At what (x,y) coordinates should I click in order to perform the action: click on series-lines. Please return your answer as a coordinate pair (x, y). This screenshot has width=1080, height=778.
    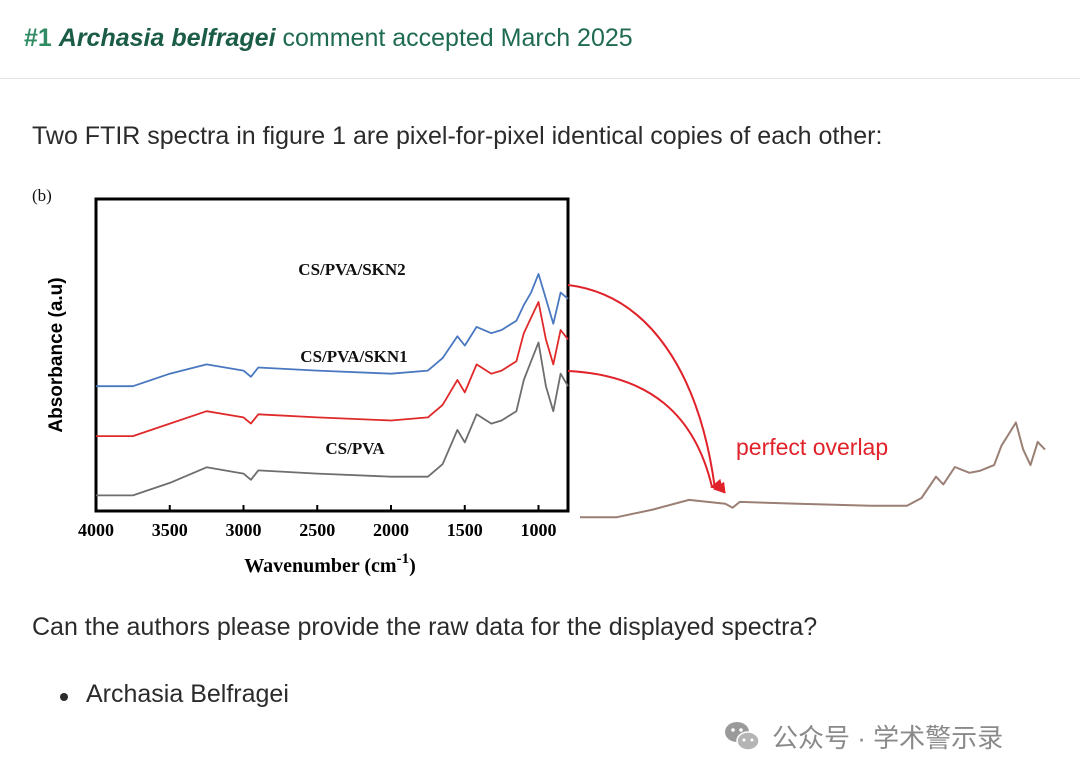
    Looking at the image, I should click on (332, 385).